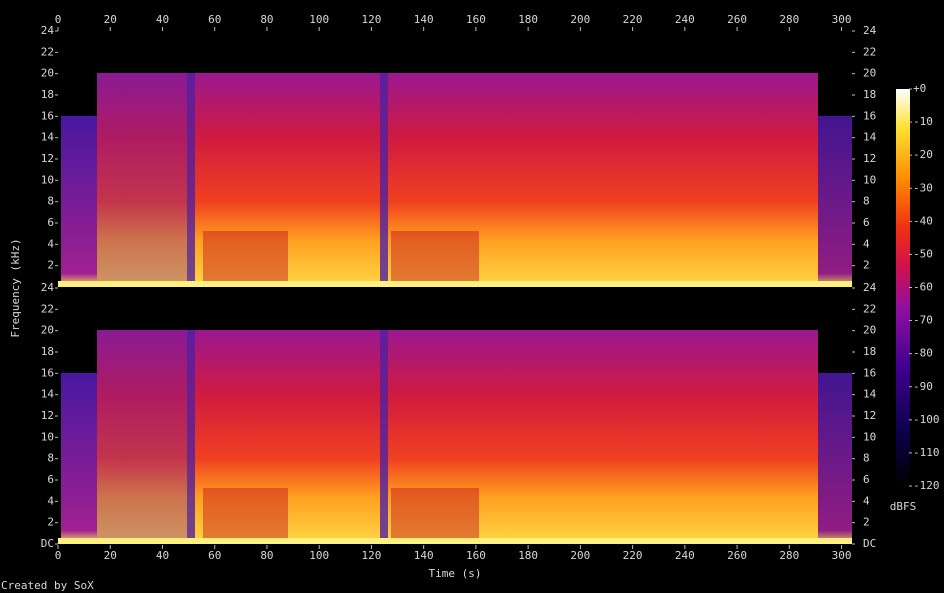 This screenshot has height=593, width=944. I want to click on colorbar-tick-label: -40, so click(923, 220).